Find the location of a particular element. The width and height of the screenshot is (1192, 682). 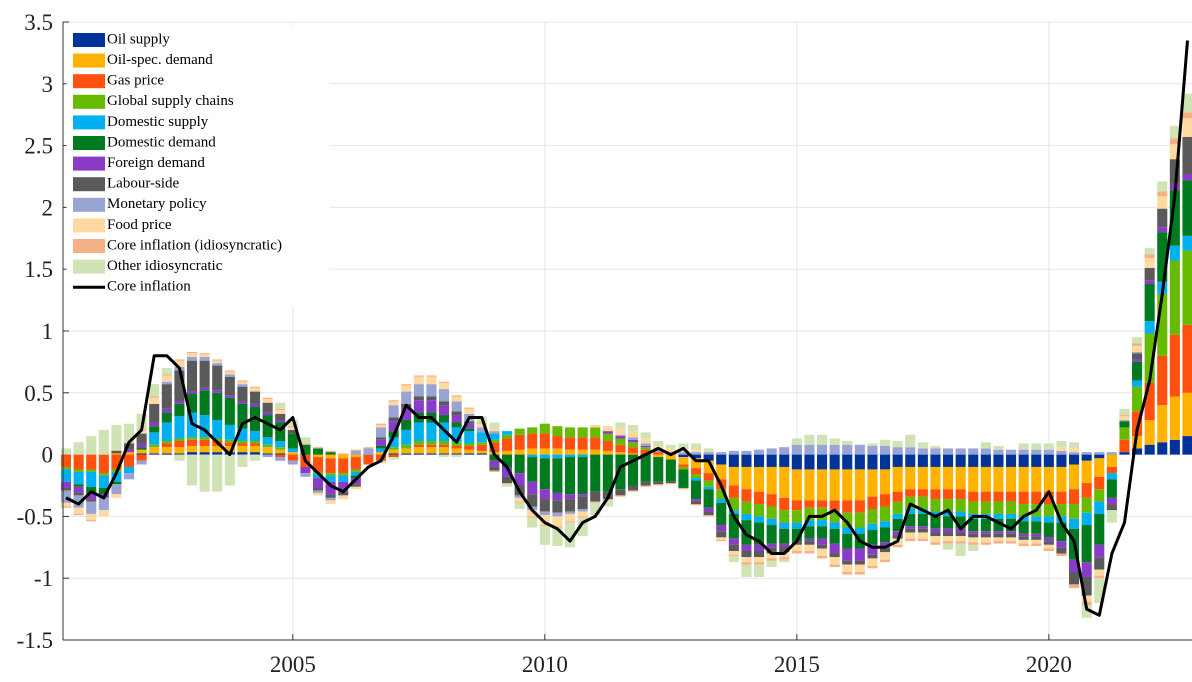

legend-label: Oil-spec. demand is located at coordinates (160, 60).